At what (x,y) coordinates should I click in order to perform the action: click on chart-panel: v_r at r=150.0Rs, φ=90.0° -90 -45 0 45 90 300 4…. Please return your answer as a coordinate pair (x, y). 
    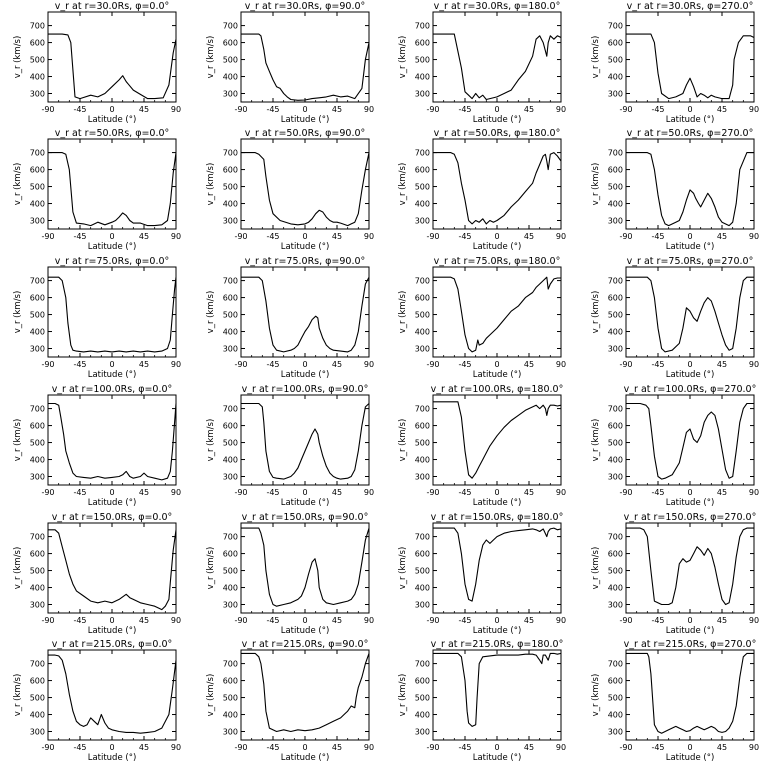
    Looking at the image, I should click on (290, 574).